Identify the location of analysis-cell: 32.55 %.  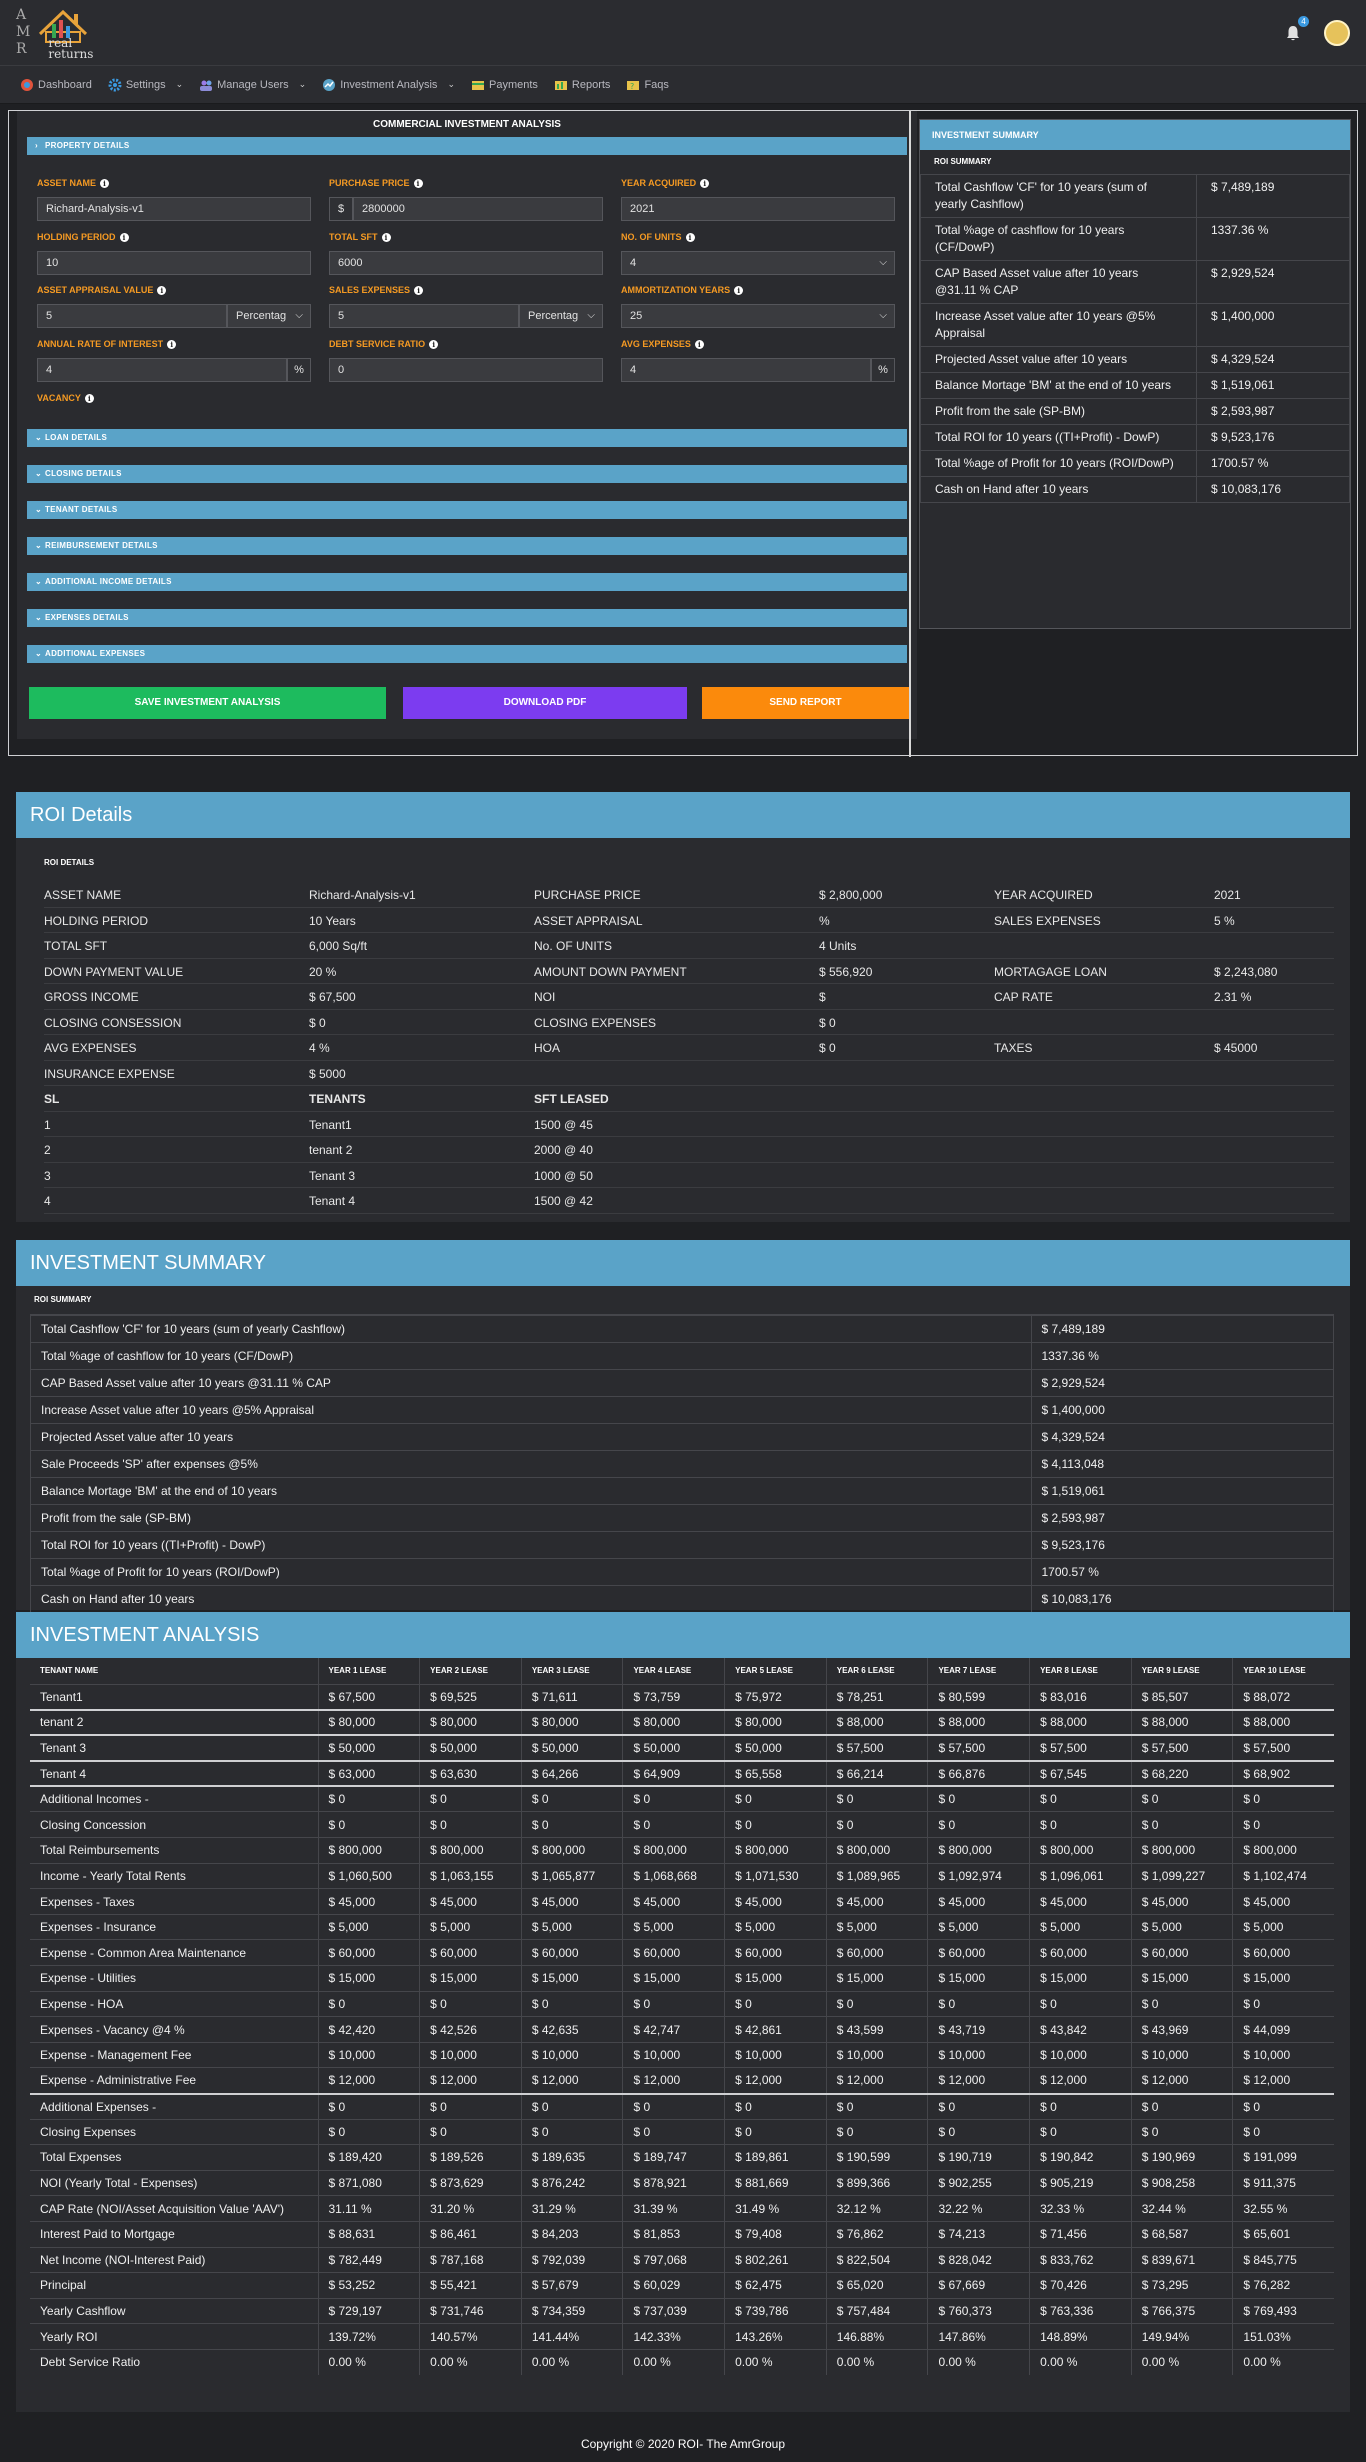
(1283, 2208).